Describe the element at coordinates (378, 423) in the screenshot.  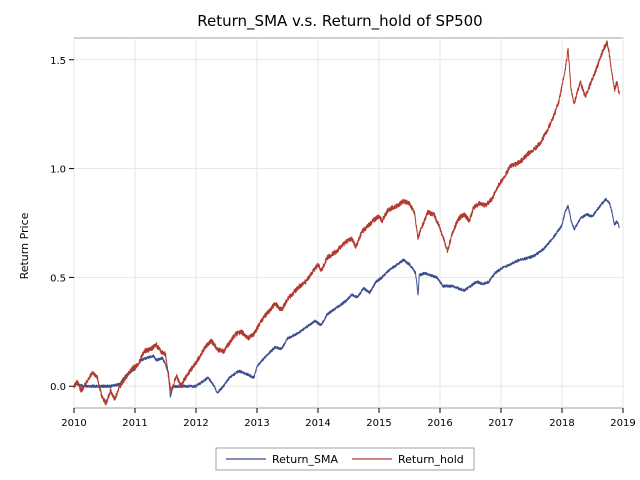
I see `x-tick-label: 2015` at that location.